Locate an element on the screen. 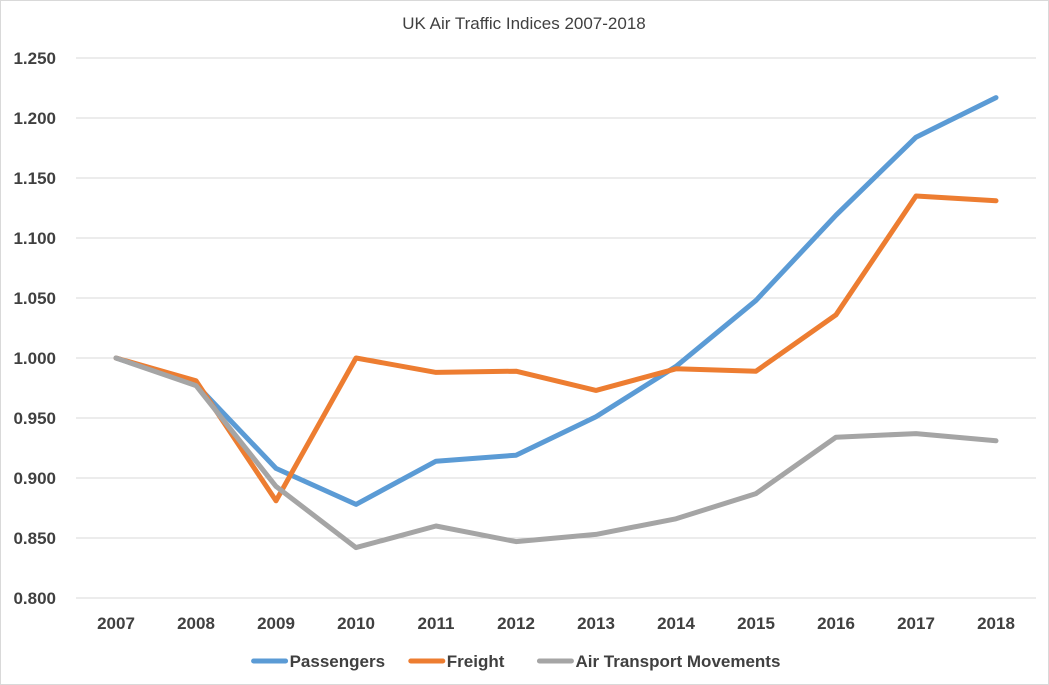 Image resolution: width=1049 pixels, height=685 pixels. x-tick-label: 2018 is located at coordinates (996, 623).